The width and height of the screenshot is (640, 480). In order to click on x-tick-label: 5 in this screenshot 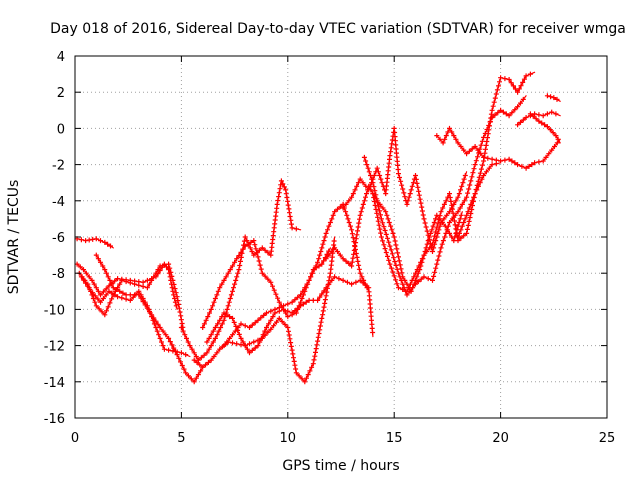, I will do `click(181, 438)`.